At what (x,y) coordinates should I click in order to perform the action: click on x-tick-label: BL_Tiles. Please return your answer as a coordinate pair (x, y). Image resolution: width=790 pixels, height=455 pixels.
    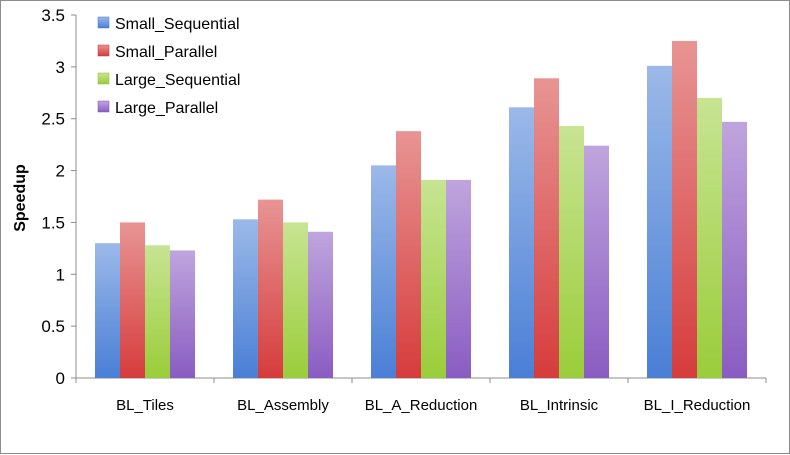
    Looking at the image, I should click on (145, 405).